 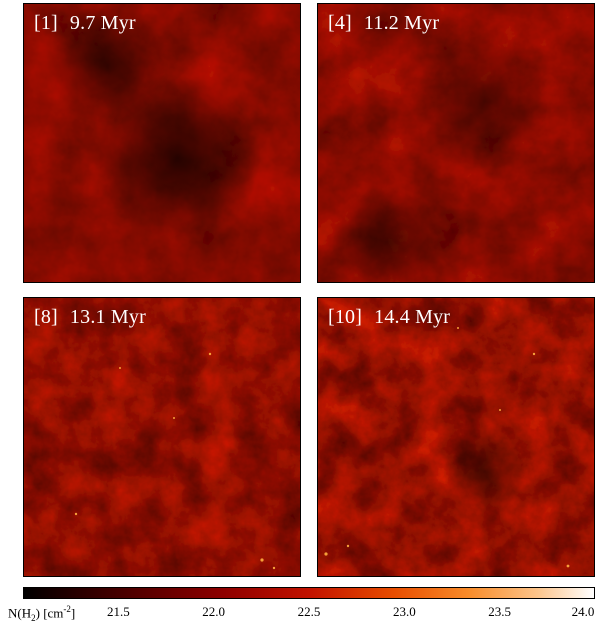 I want to click on colorbar-tick-label: 23.0, so click(x=404, y=611).